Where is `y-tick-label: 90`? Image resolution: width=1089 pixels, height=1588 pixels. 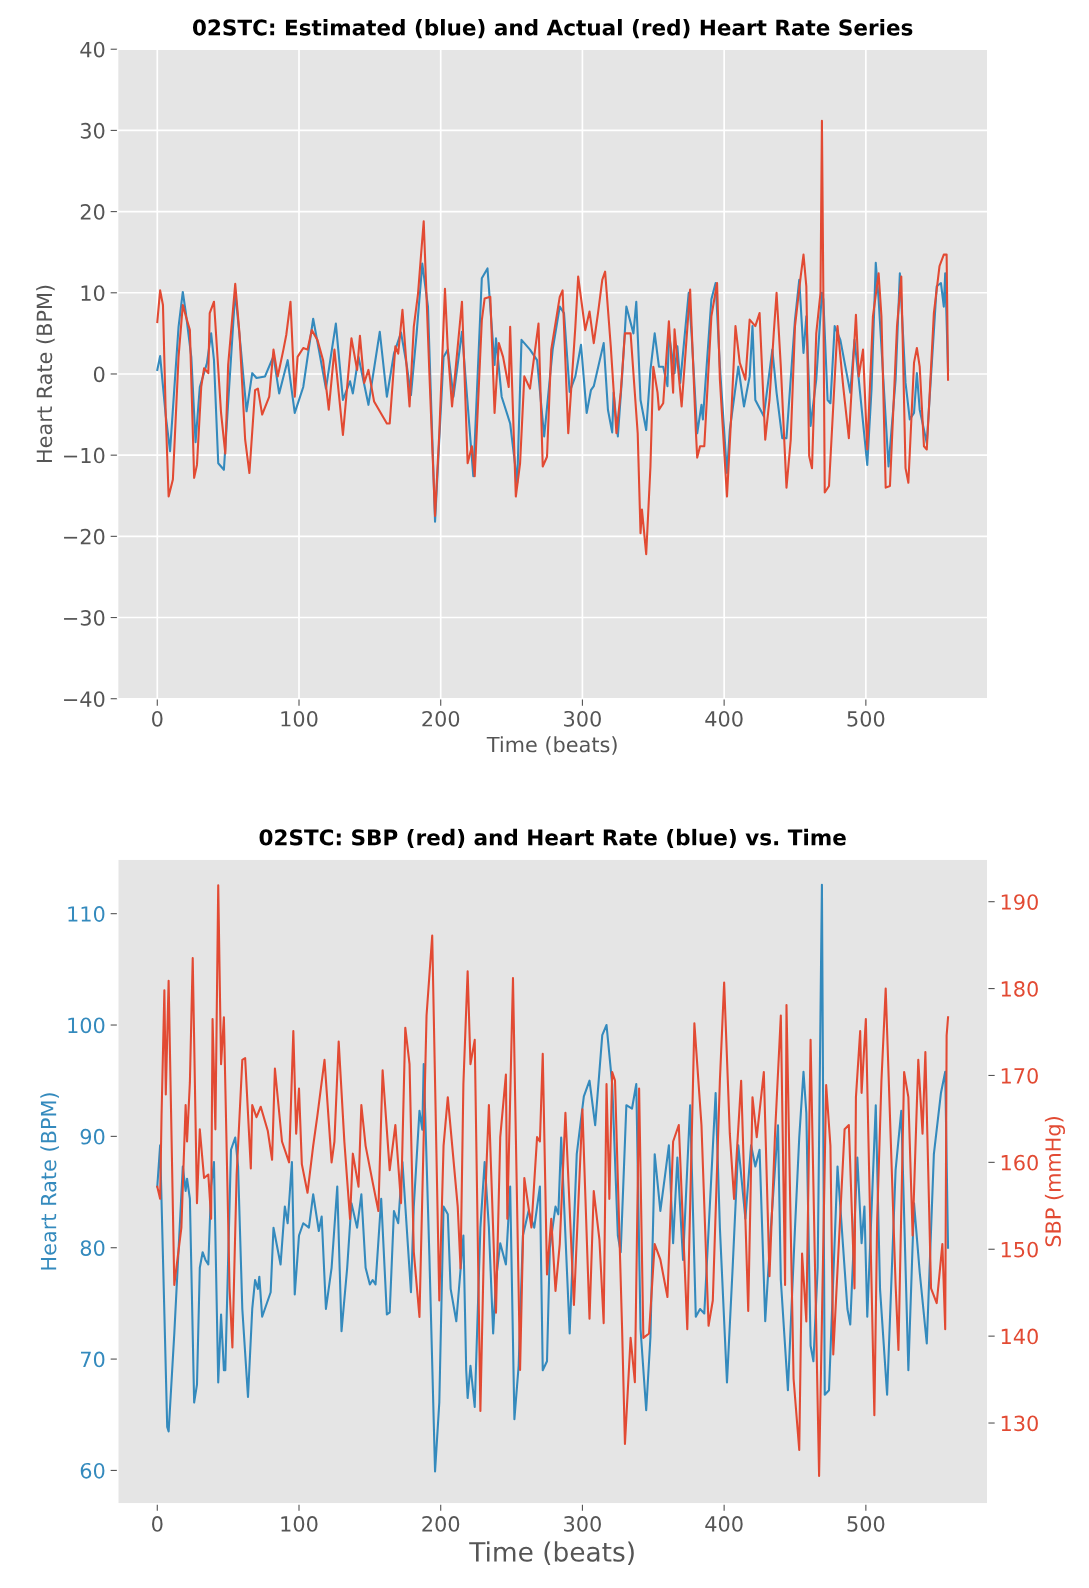
y-tick-label: 90 is located at coordinates (92, 1136).